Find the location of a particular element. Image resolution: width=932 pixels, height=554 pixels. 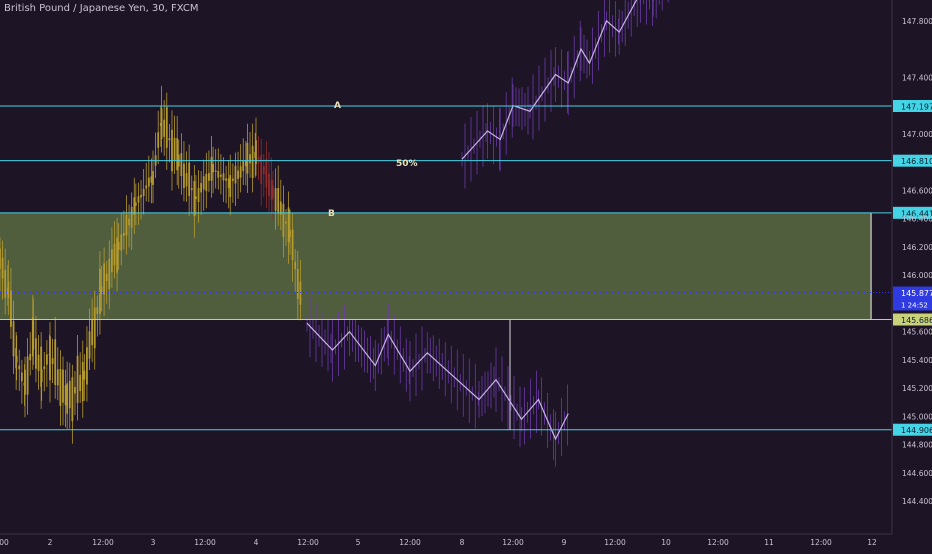

price-tick-label: 147.000 is located at coordinates (917, 134).